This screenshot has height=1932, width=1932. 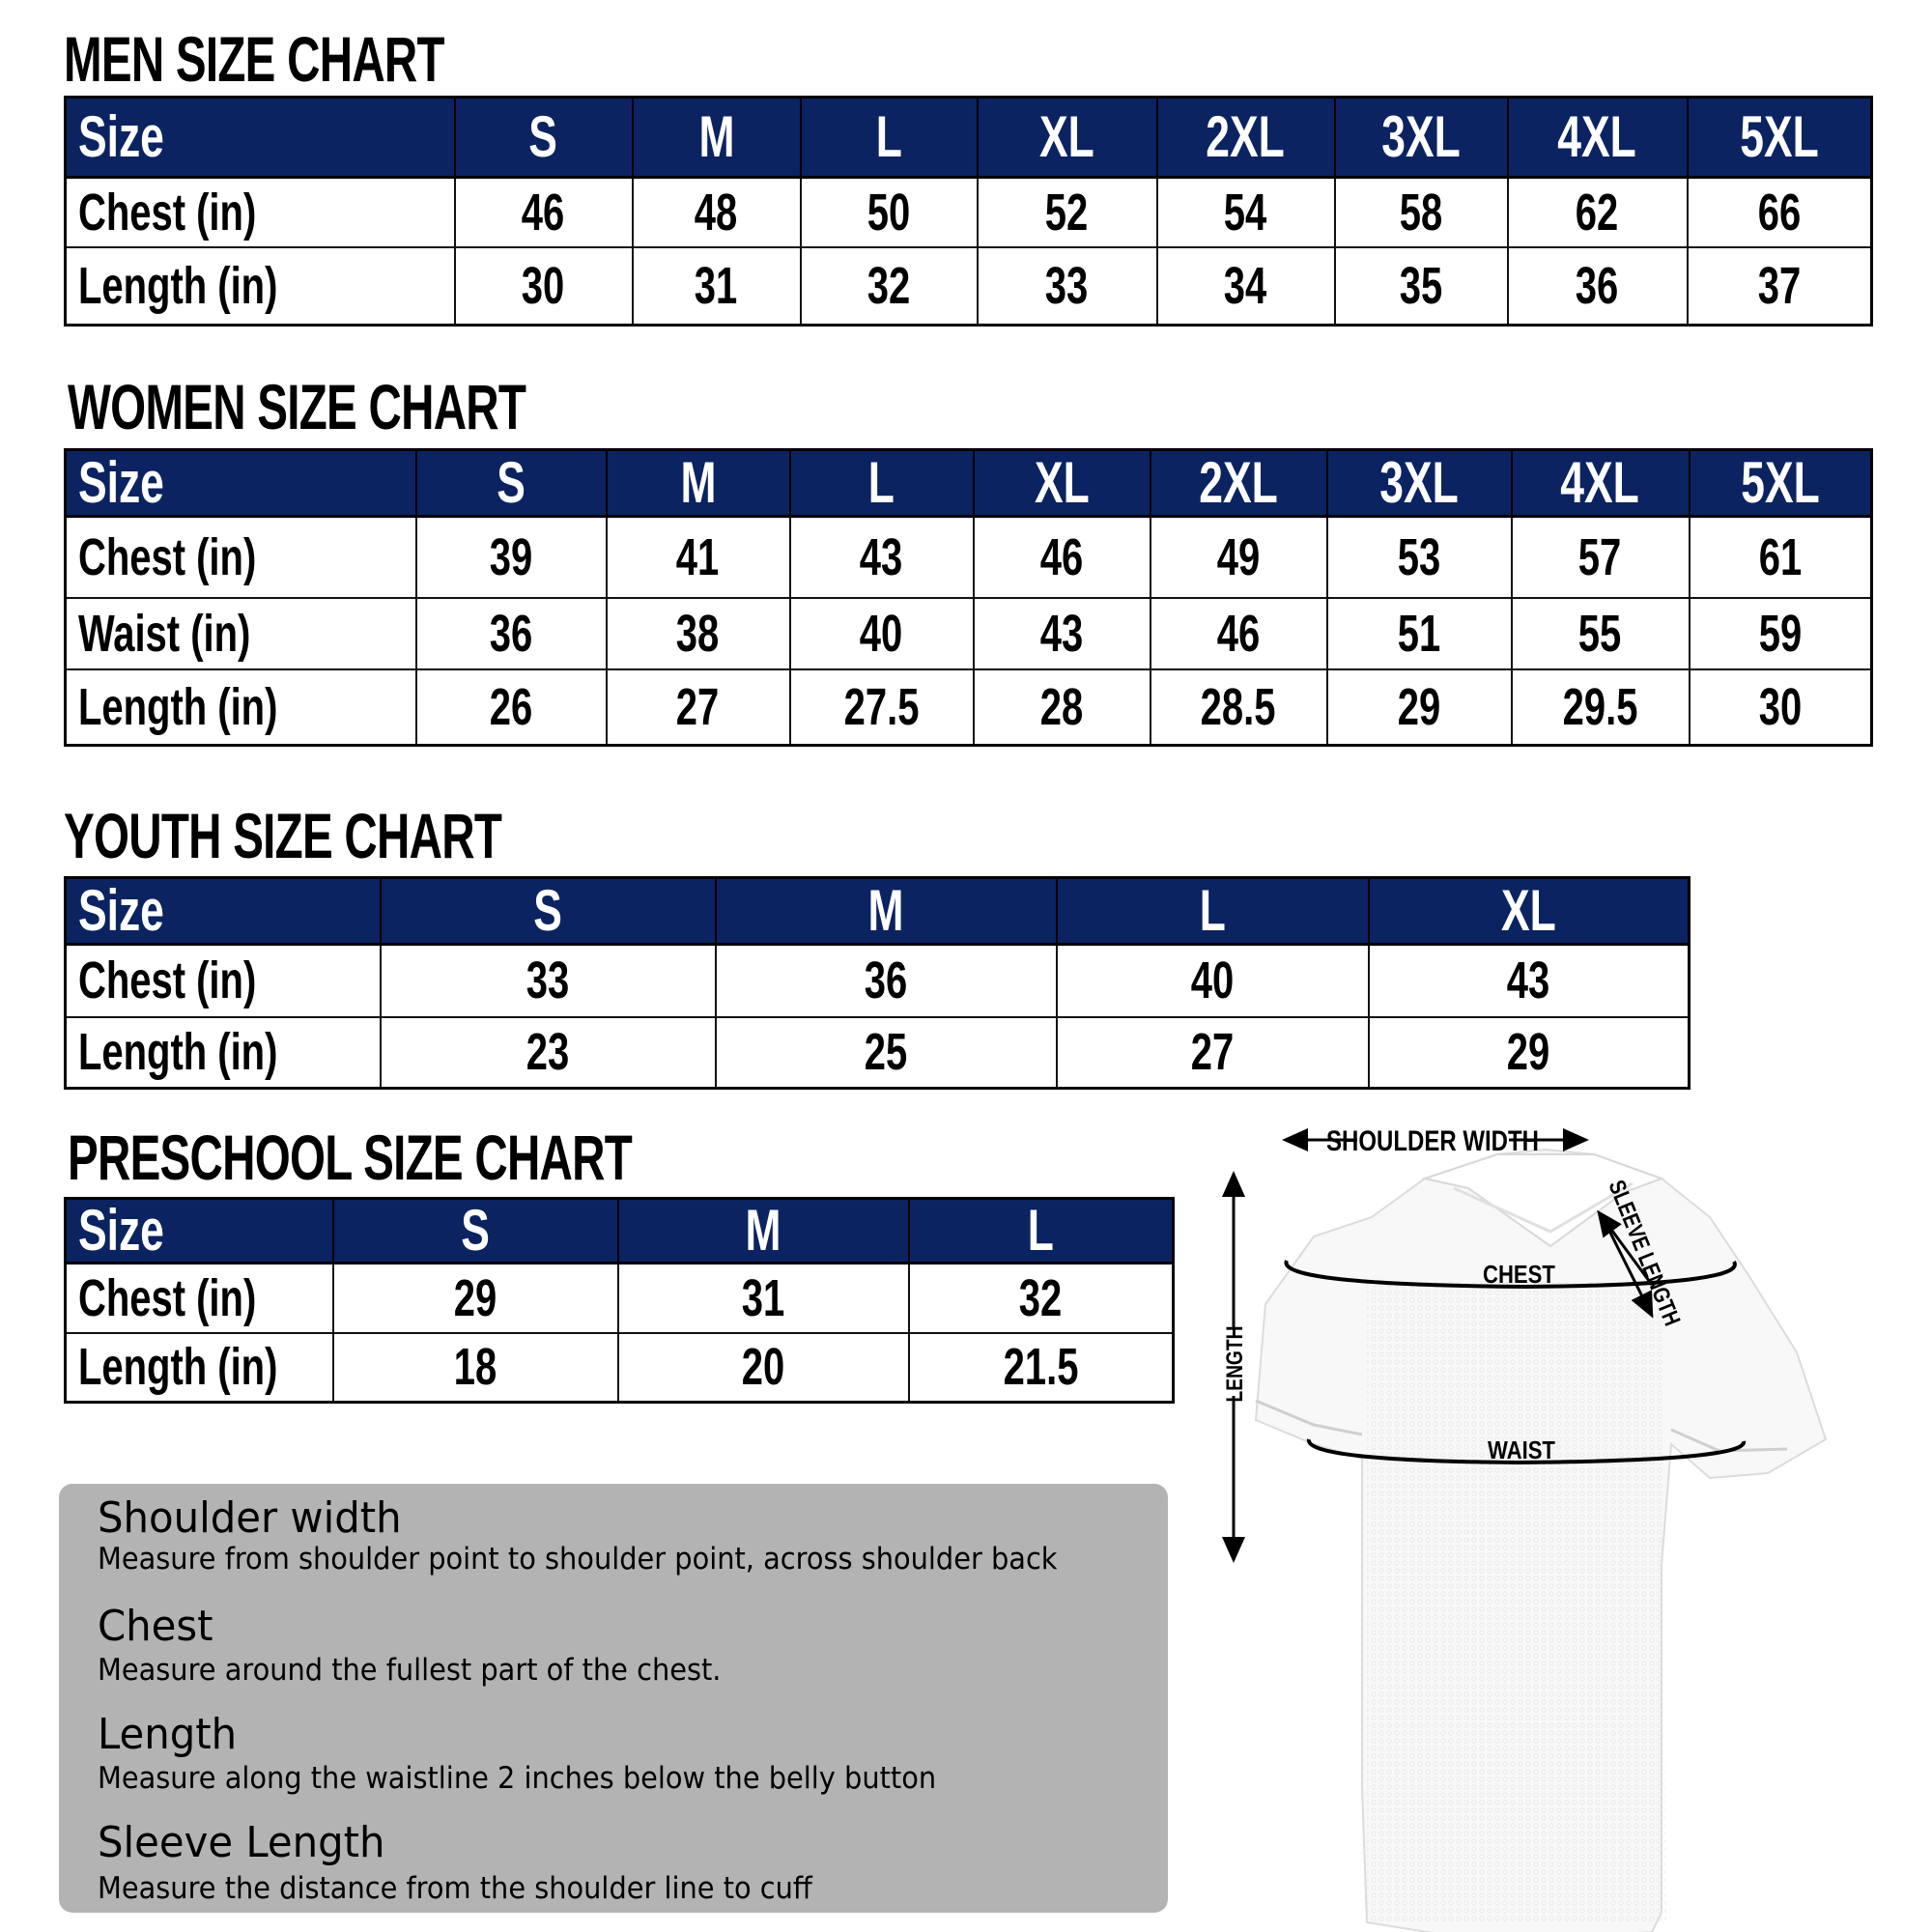 I want to click on men-size-chart-title: MEN SIZE CHART, so click(x=254, y=59).